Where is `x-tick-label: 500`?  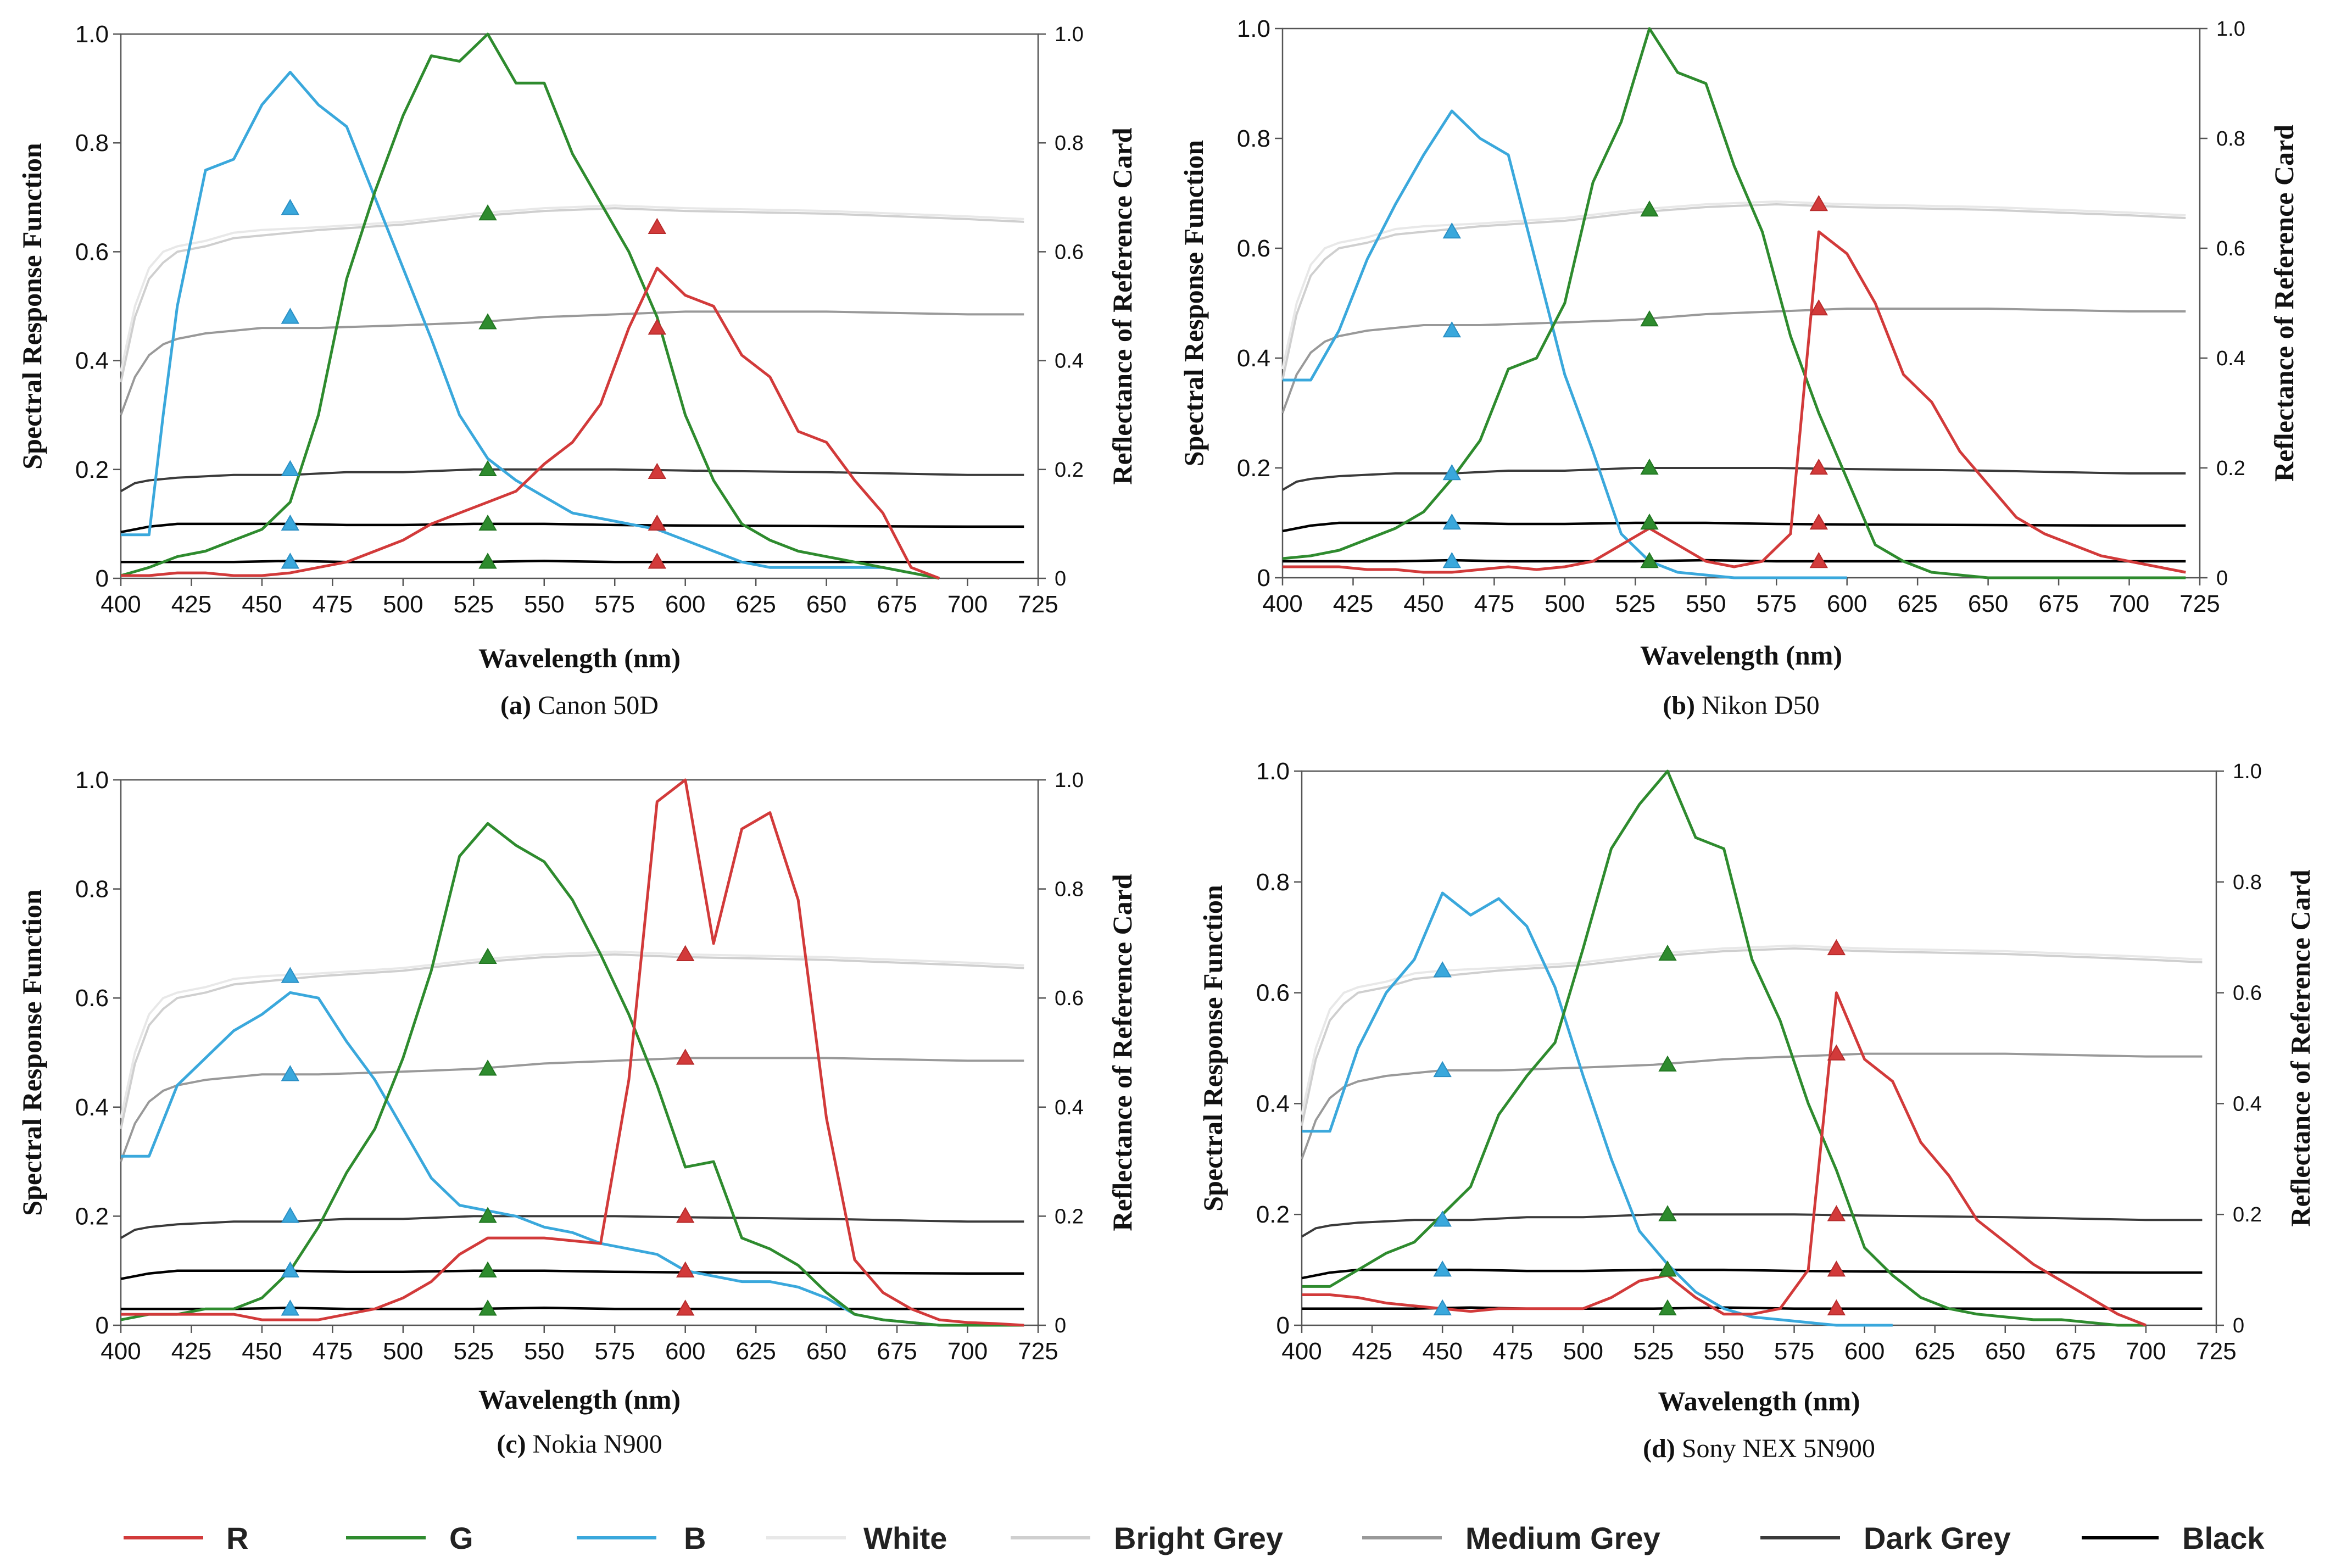 x-tick-label: 500 is located at coordinates (1565, 603).